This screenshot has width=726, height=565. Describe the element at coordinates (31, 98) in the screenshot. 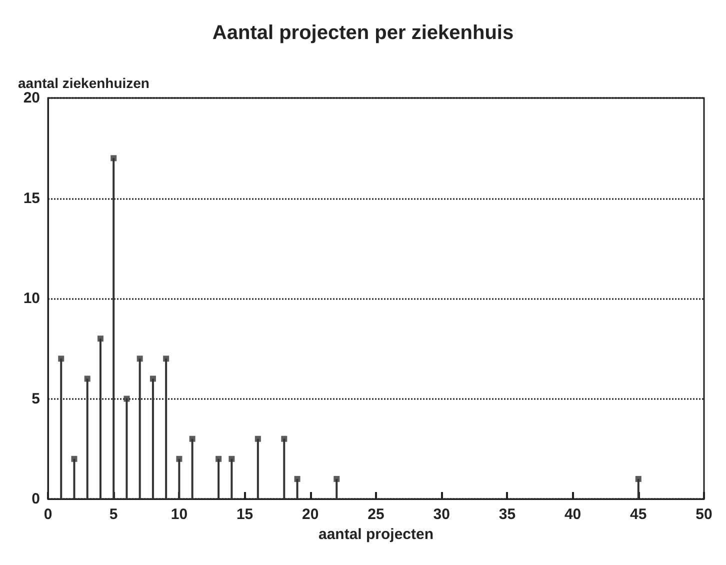

I see `y-tick-label: 20` at that location.